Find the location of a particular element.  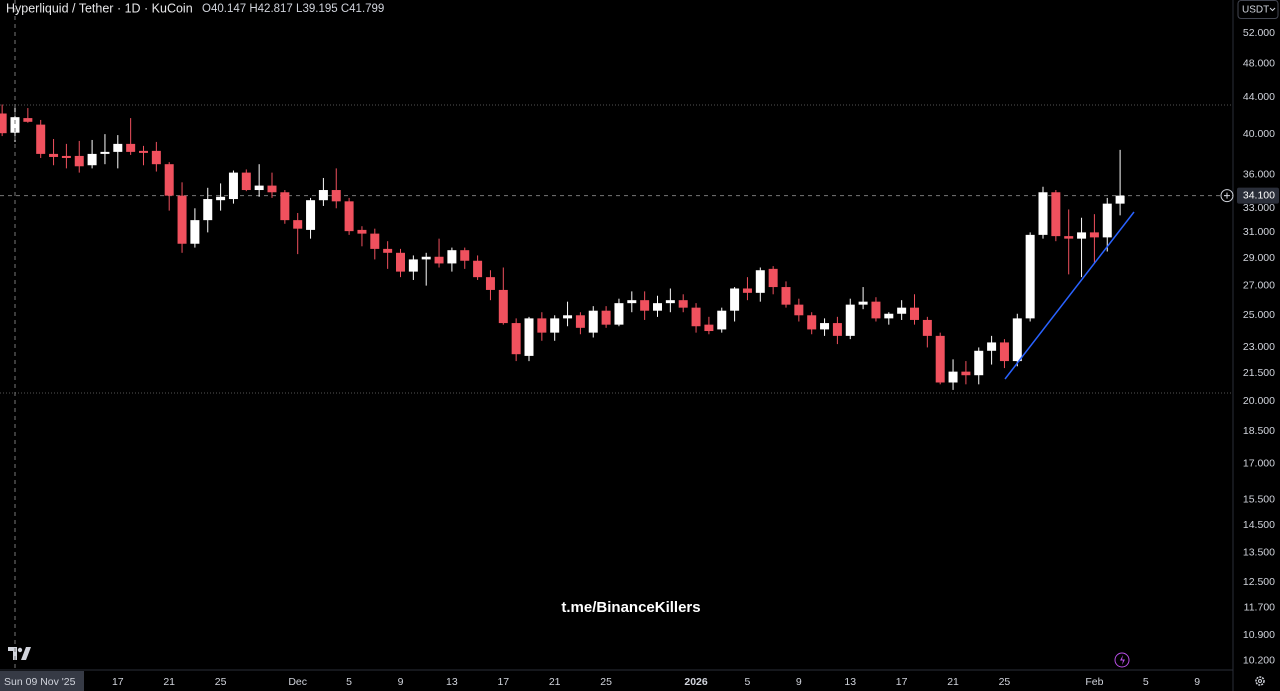

legend-letter: L is located at coordinates (299, 9).